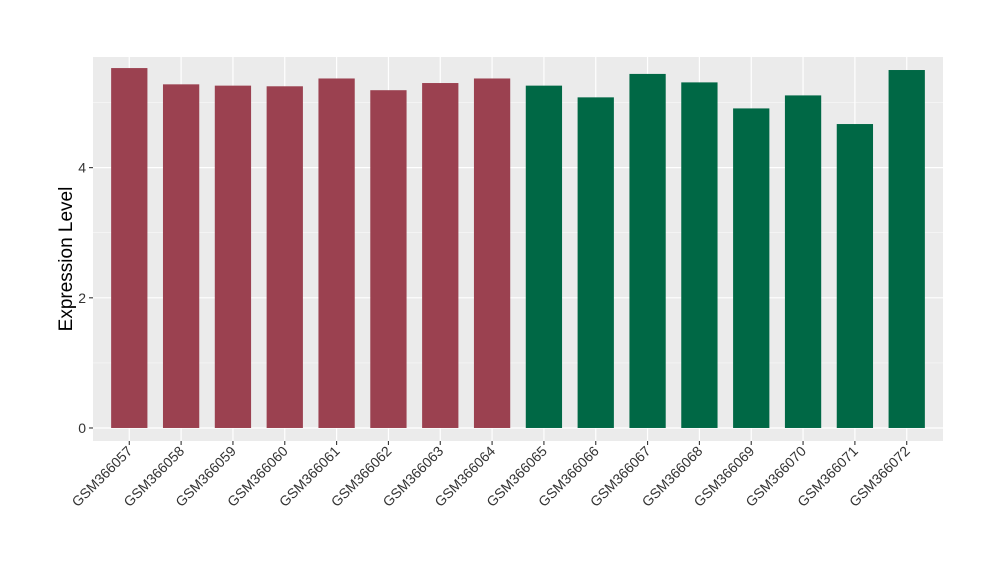 Image resolution: width=1000 pixels, height=580 pixels. I want to click on y-axis: 0 2 4, so click(85, 298).